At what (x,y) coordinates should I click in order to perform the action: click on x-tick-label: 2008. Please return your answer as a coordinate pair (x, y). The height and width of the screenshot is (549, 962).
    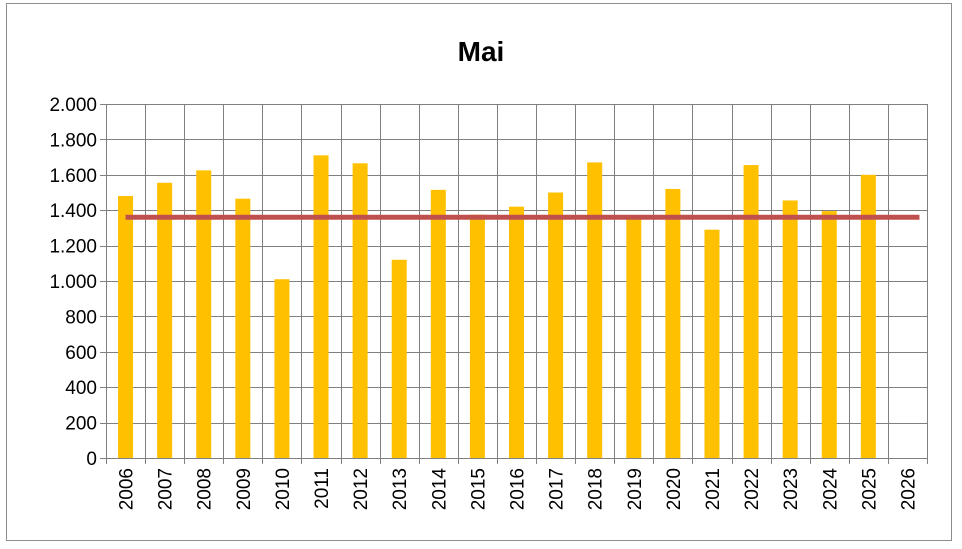
    Looking at the image, I should click on (205, 489).